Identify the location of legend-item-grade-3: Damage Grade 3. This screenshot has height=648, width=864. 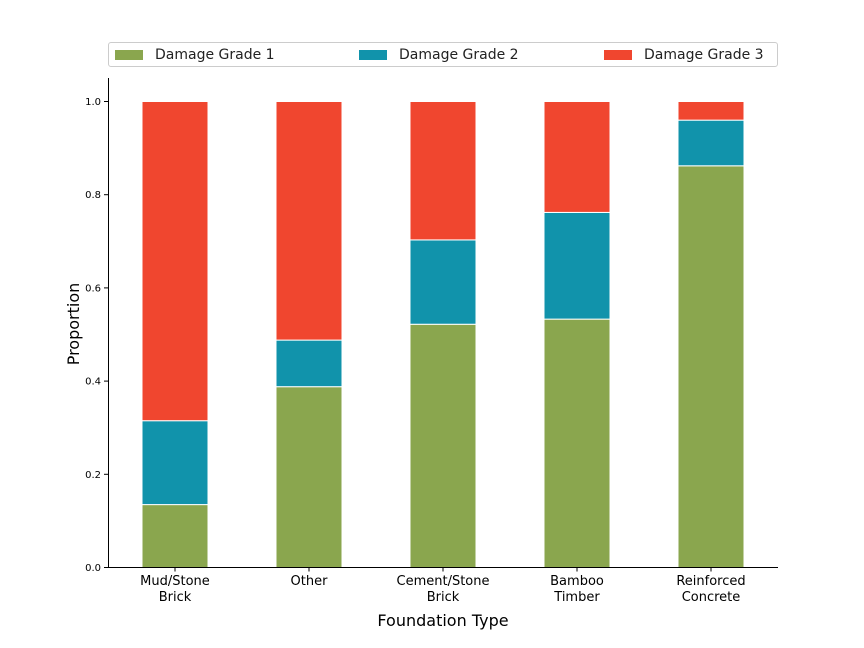
(684, 54).